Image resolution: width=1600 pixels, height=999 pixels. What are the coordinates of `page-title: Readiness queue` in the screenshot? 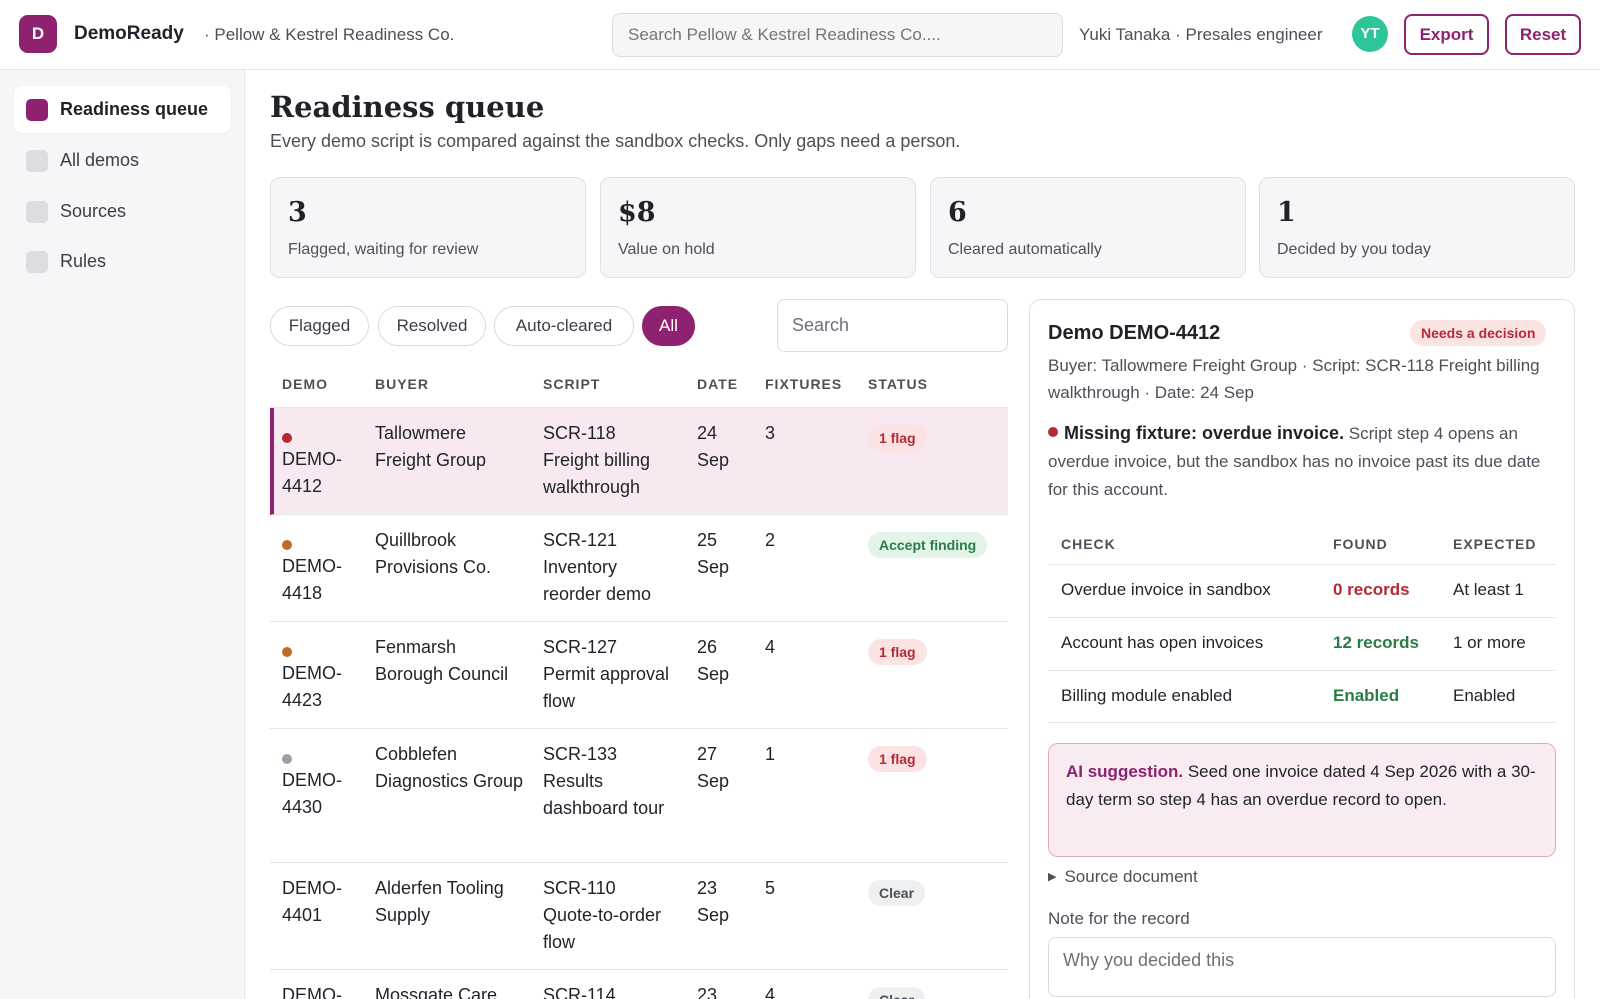 It's located at (407, 107).